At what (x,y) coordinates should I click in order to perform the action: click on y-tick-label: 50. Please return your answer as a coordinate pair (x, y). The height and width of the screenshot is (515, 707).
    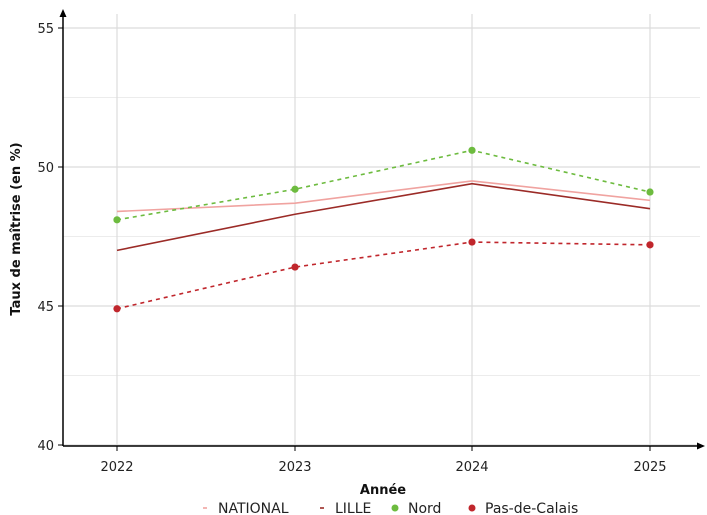
    Looking at the image, I should click on (45, 168).